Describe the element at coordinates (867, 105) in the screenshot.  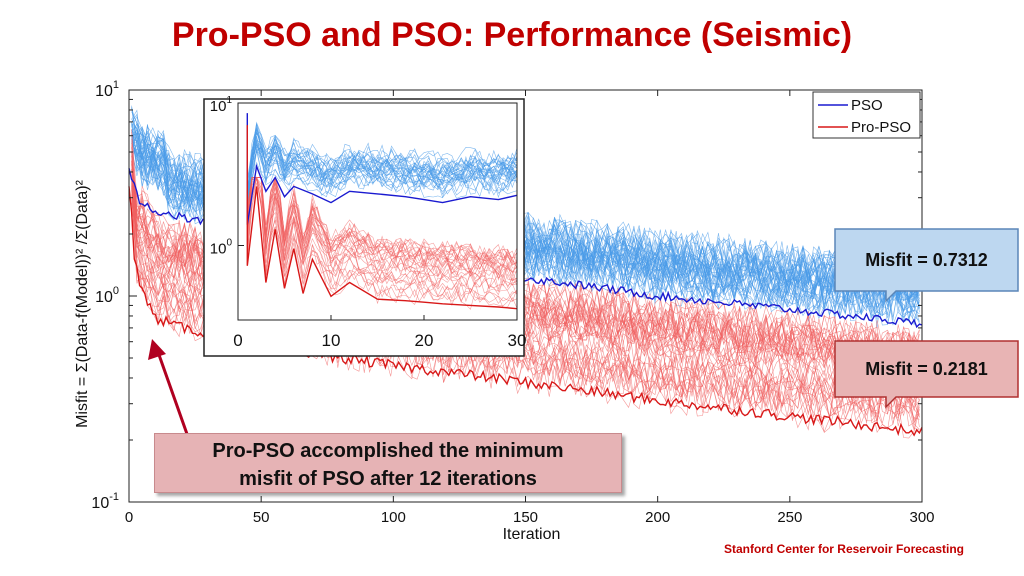
I see `legend-pso-label: PSO` at that location.